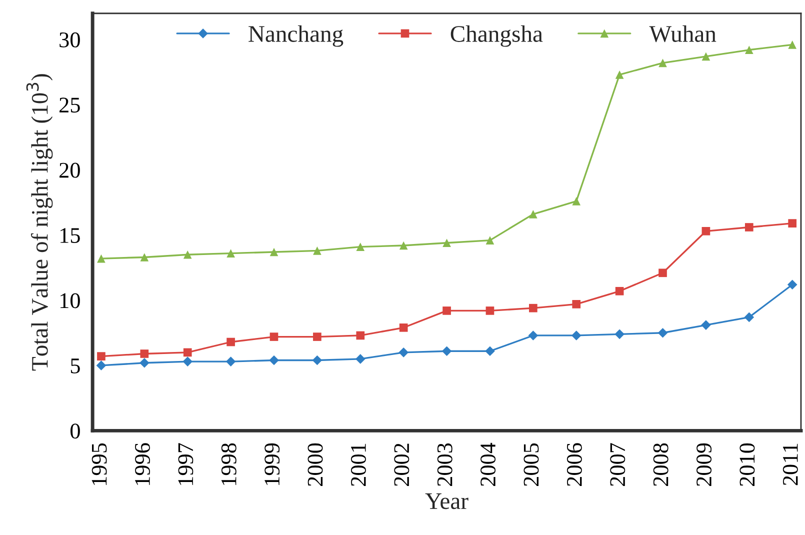  Describe the element at coordinates (358, 465) in the screenshot. I see `x-tick-label: 2001` at that location.